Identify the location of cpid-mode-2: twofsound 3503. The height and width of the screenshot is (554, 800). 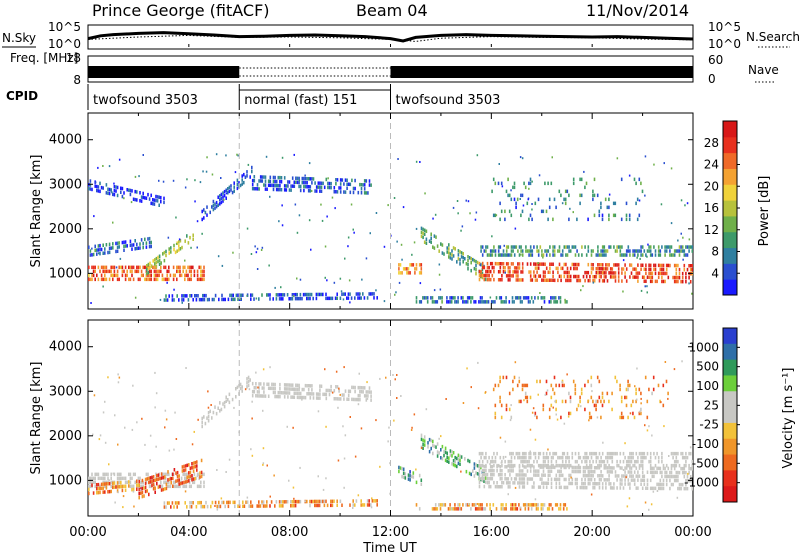
(448, 100).